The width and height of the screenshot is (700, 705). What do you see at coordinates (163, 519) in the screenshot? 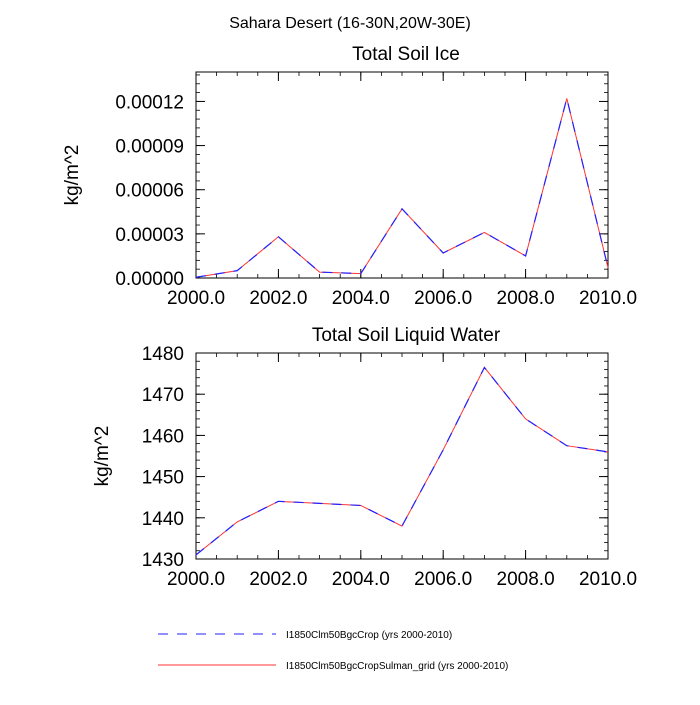
I see `y-tick-label: 1440` at bounding box center [163, 519].